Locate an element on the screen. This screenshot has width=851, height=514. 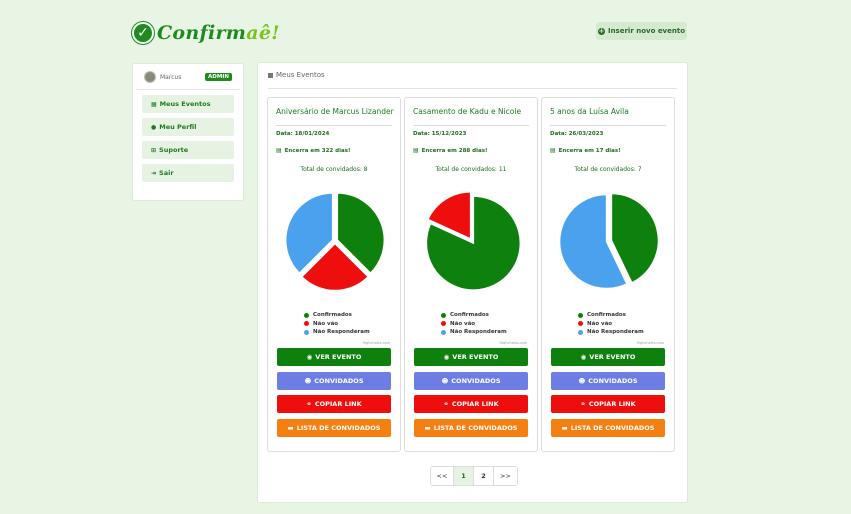
guest-total: Total de convidados: 11 is located at coordinates (471, 169).